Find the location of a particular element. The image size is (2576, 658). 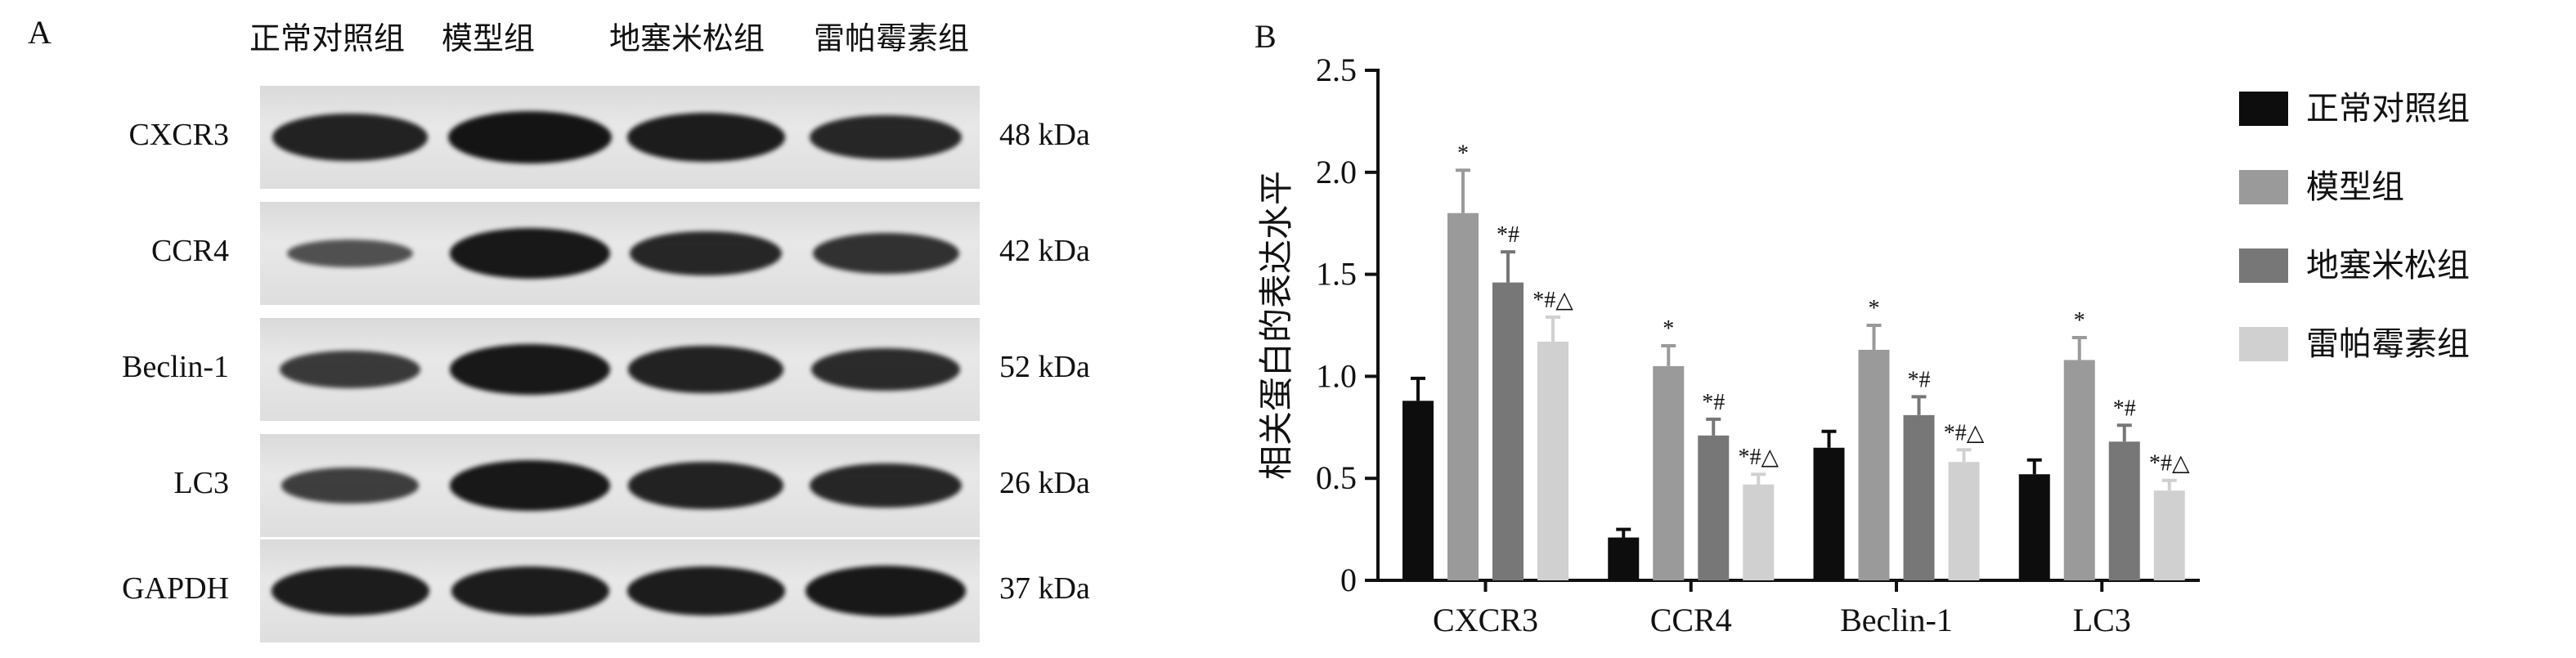

y-tick-label: 1.5 is located at coordinates (1336, 274).